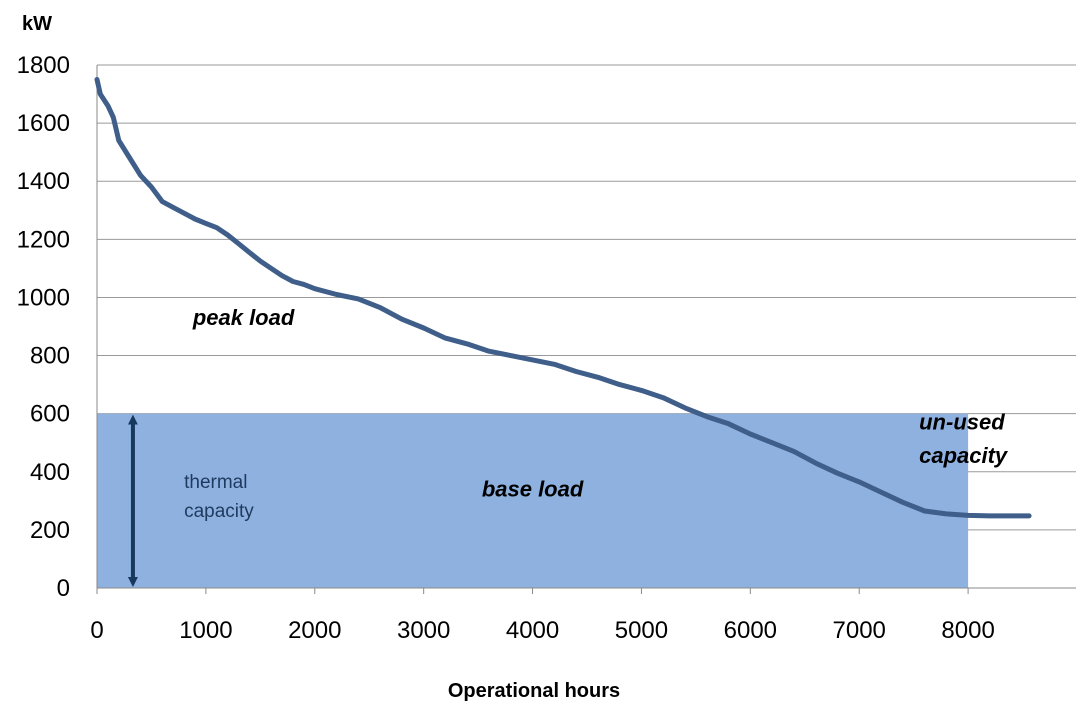  I want to click on thermal-capacity-label-line2: capacity, so click(219, 511).